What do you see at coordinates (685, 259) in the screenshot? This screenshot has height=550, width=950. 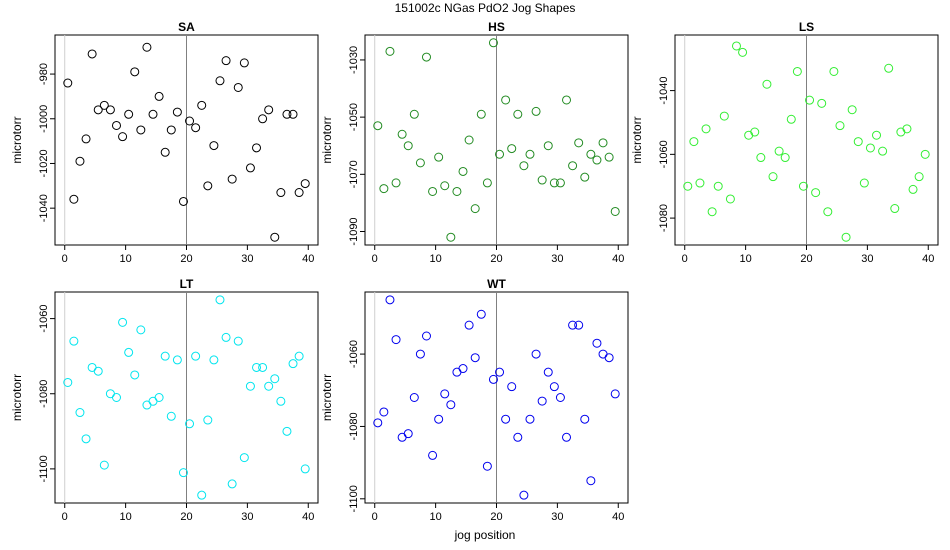 I see `x-tick-label: 0` at bounding box center [685, 259].